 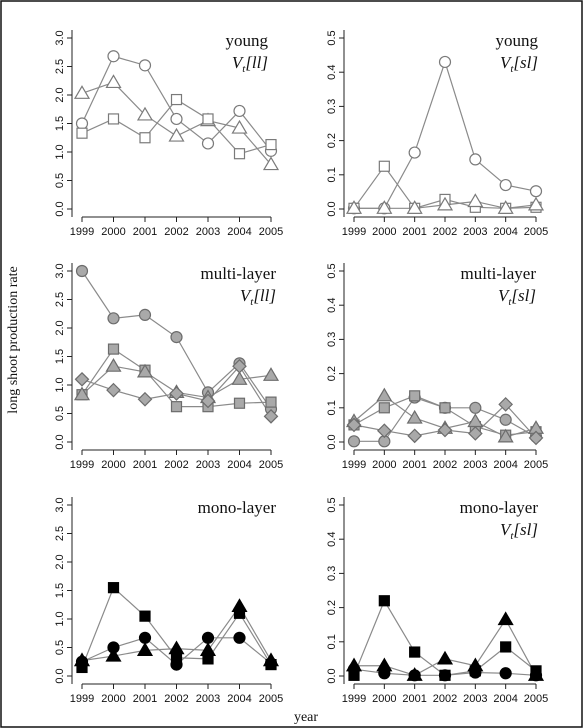 What do you see at coordinates (332, 607) in the screenshot?
I see `y-tick-label: 0.2` at bounding box center [332, 607].